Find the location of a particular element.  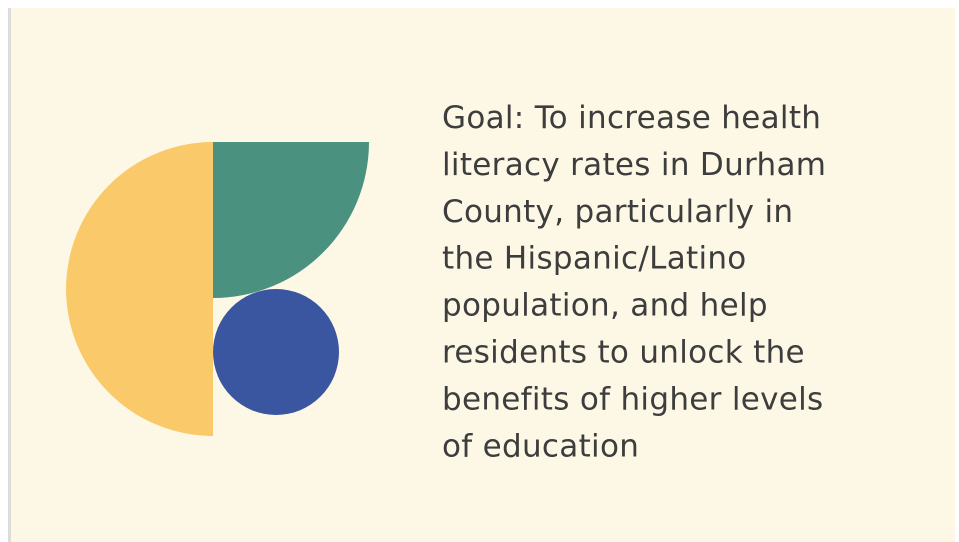

text-line: literacy rates in Durham is located at coordinates (634, 165).